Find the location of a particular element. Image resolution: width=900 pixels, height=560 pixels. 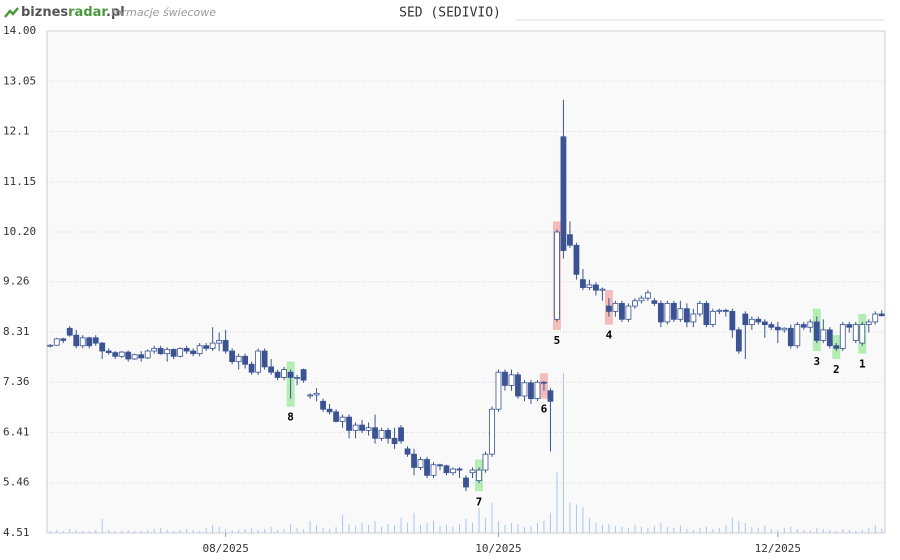

x-tick-label: 12/2025 is located at coordinates (778, 548).